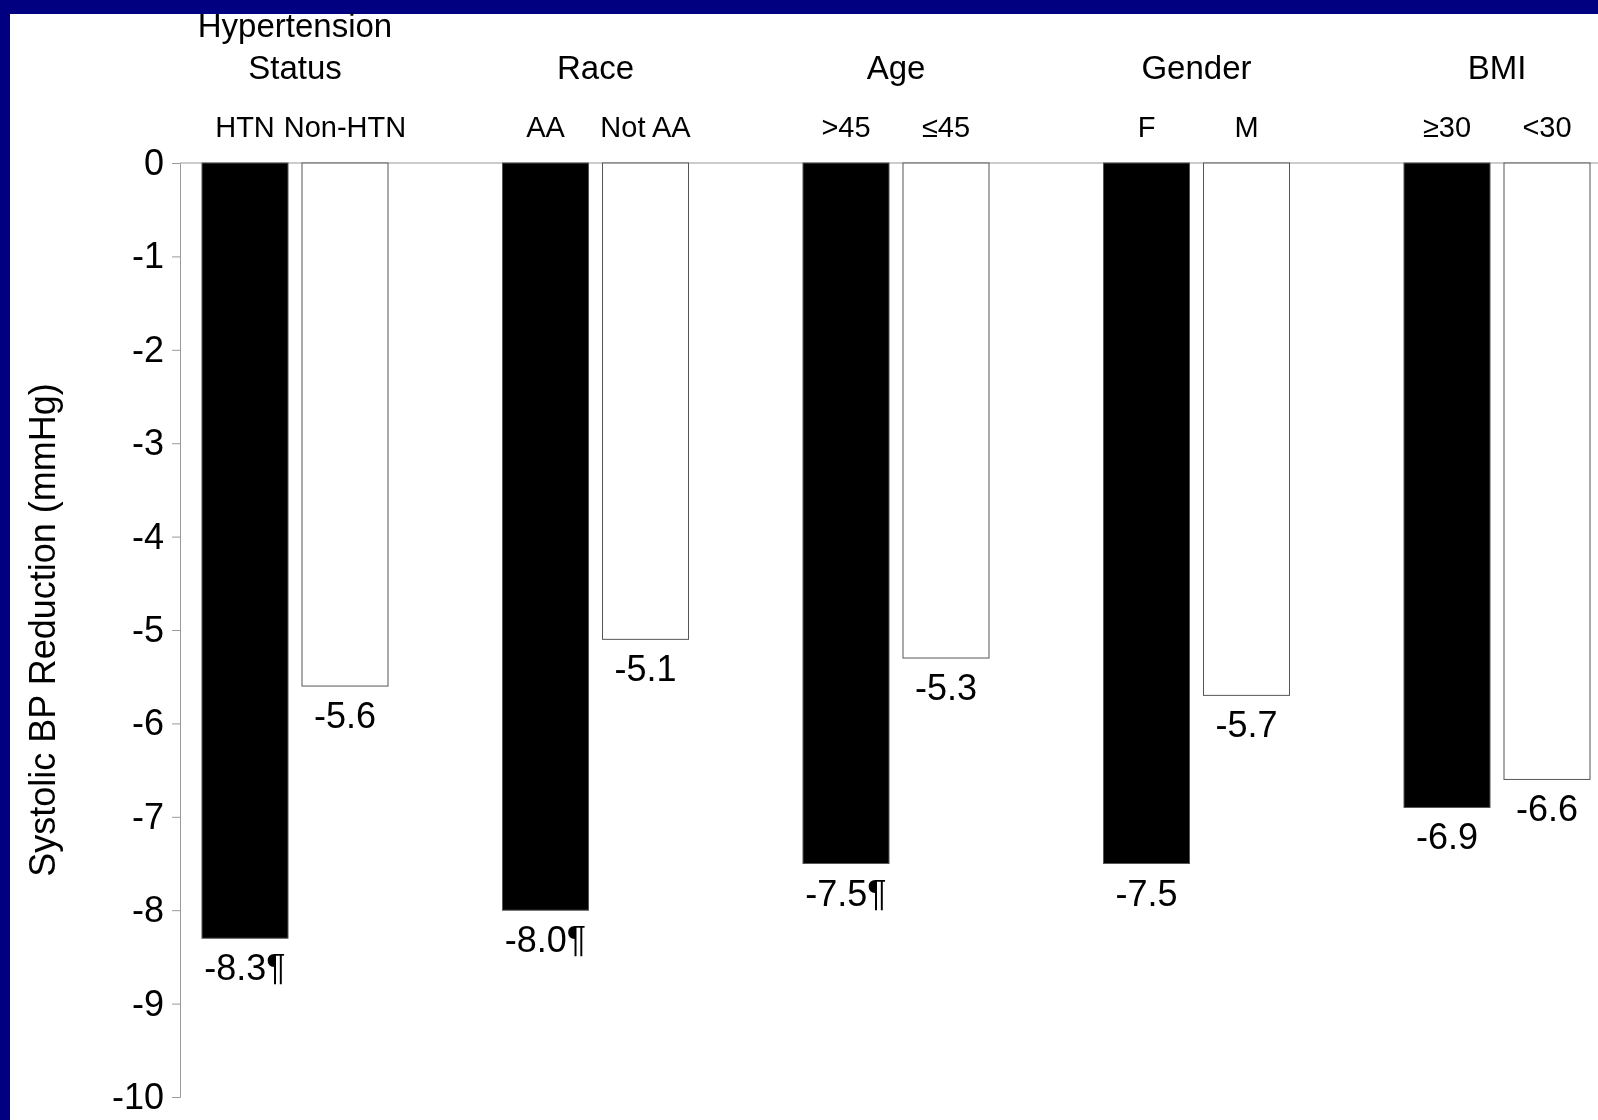 This screenshot has height=1120, width=1598. Describe the element at coordinates (345, 127) in the screenshot. I see `x-tick-label: Non-HTN` at that location.